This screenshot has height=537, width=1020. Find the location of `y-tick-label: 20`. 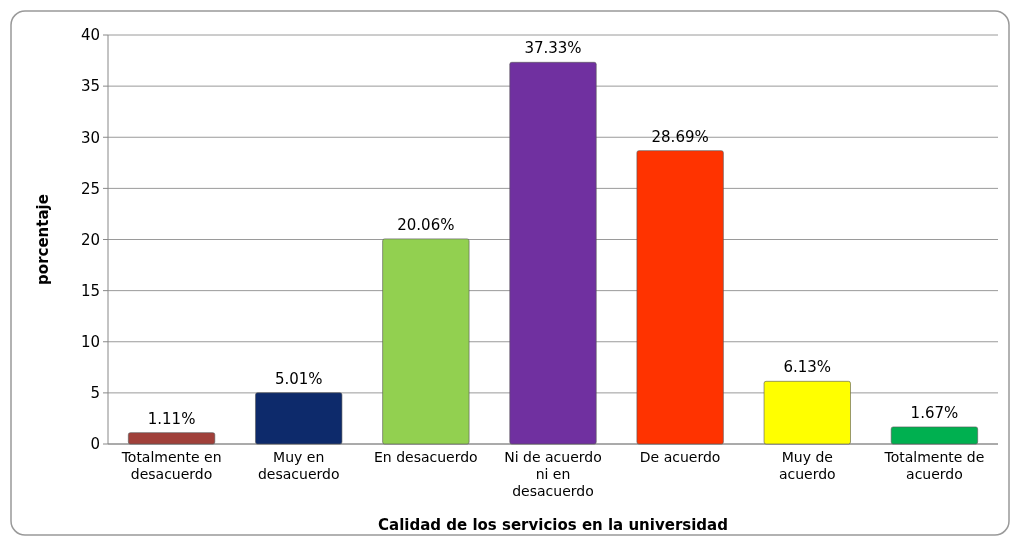

y-tick-label: 20 is located at coordinates (90, 239).